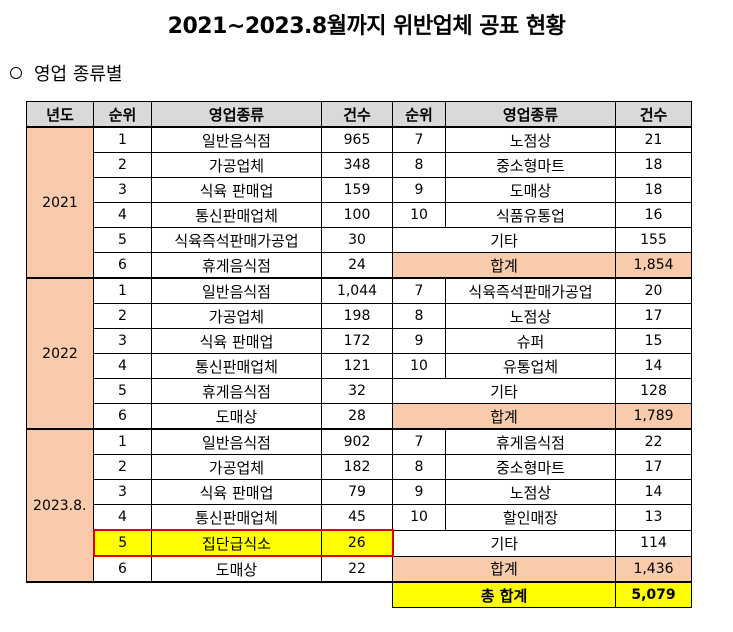  I want to click on count-cell: 18, so click(653, 190).